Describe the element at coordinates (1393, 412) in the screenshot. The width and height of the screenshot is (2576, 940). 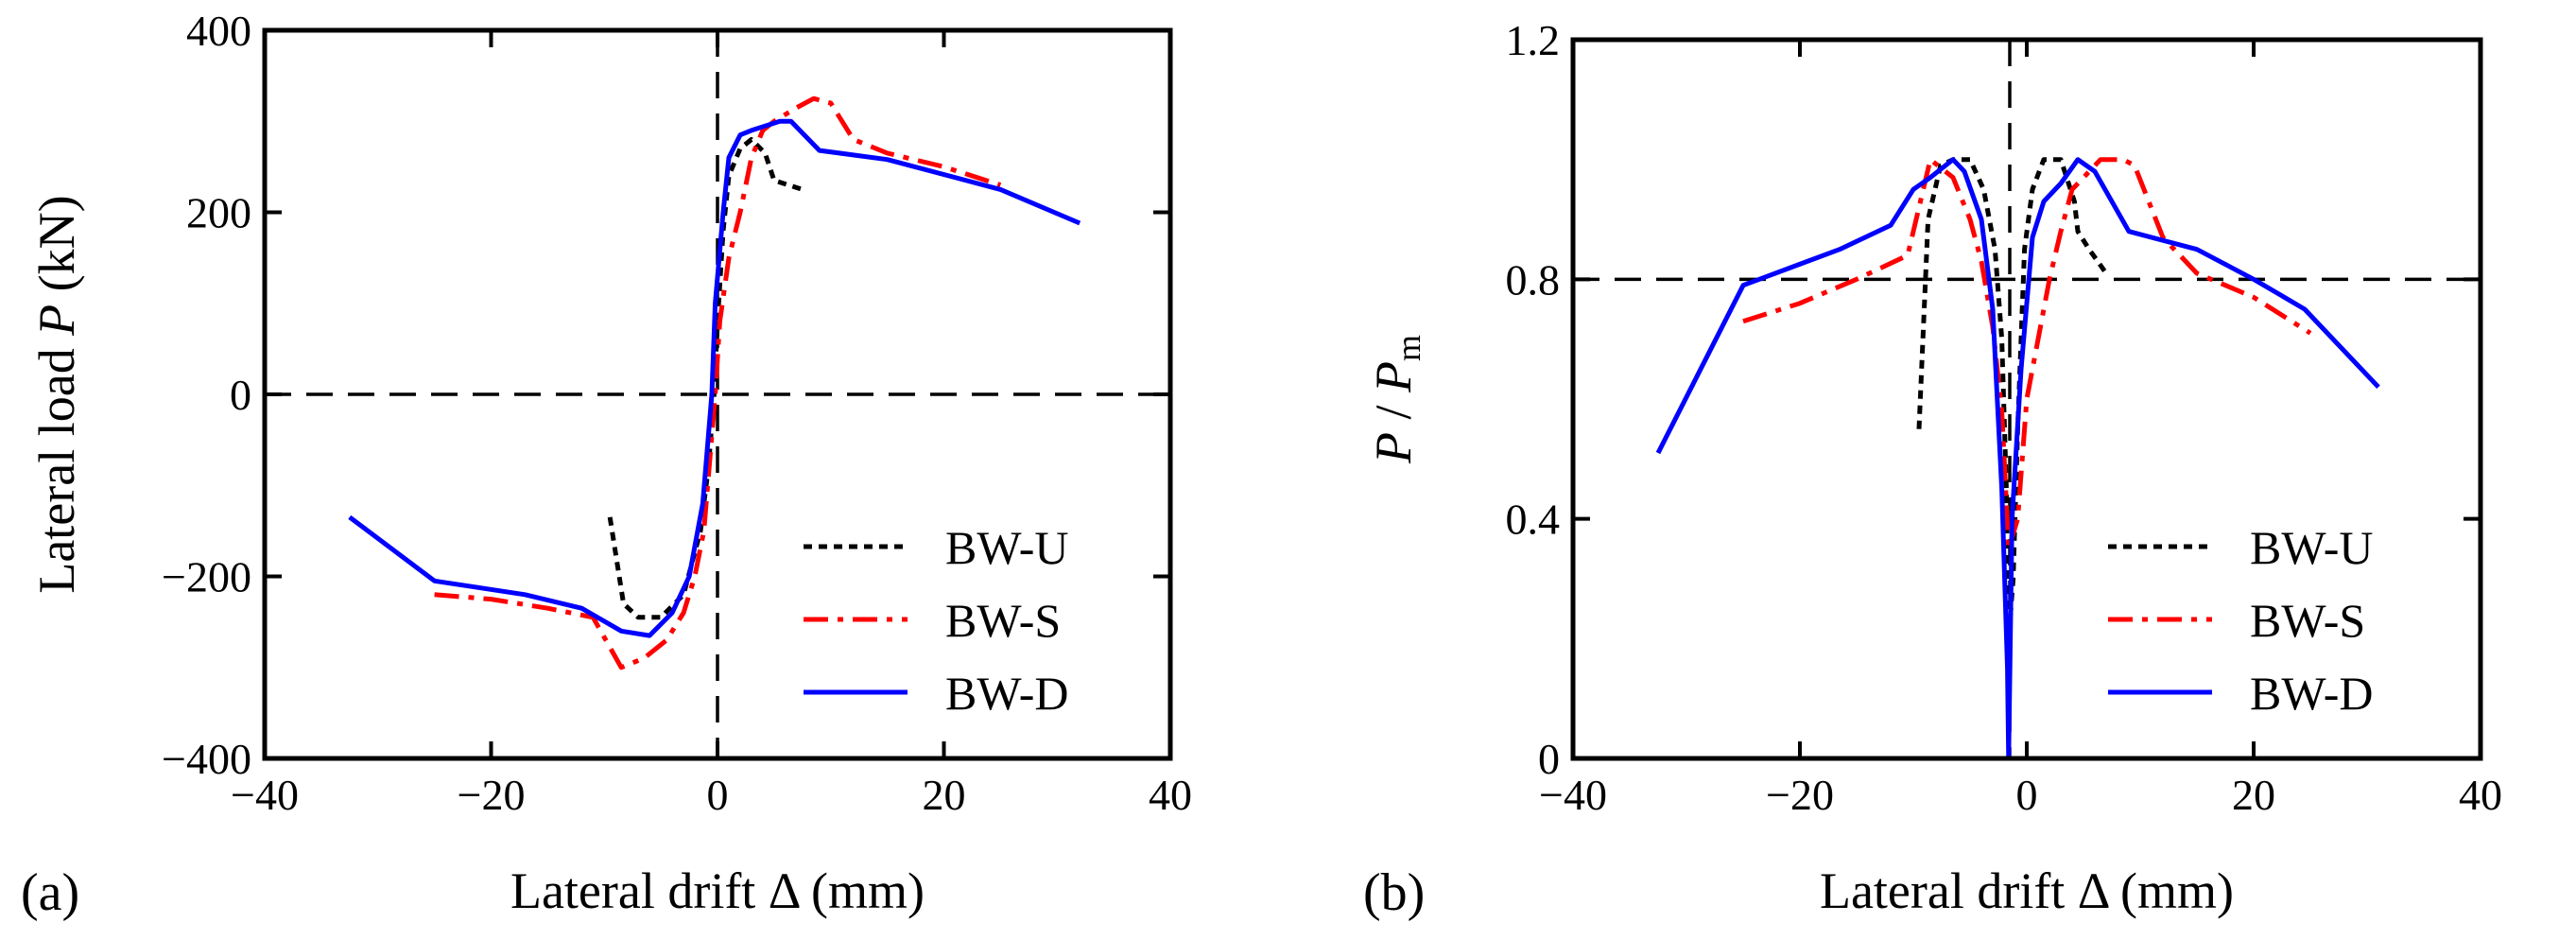
I see `panel-b-ylabel-sep: /` at that location.